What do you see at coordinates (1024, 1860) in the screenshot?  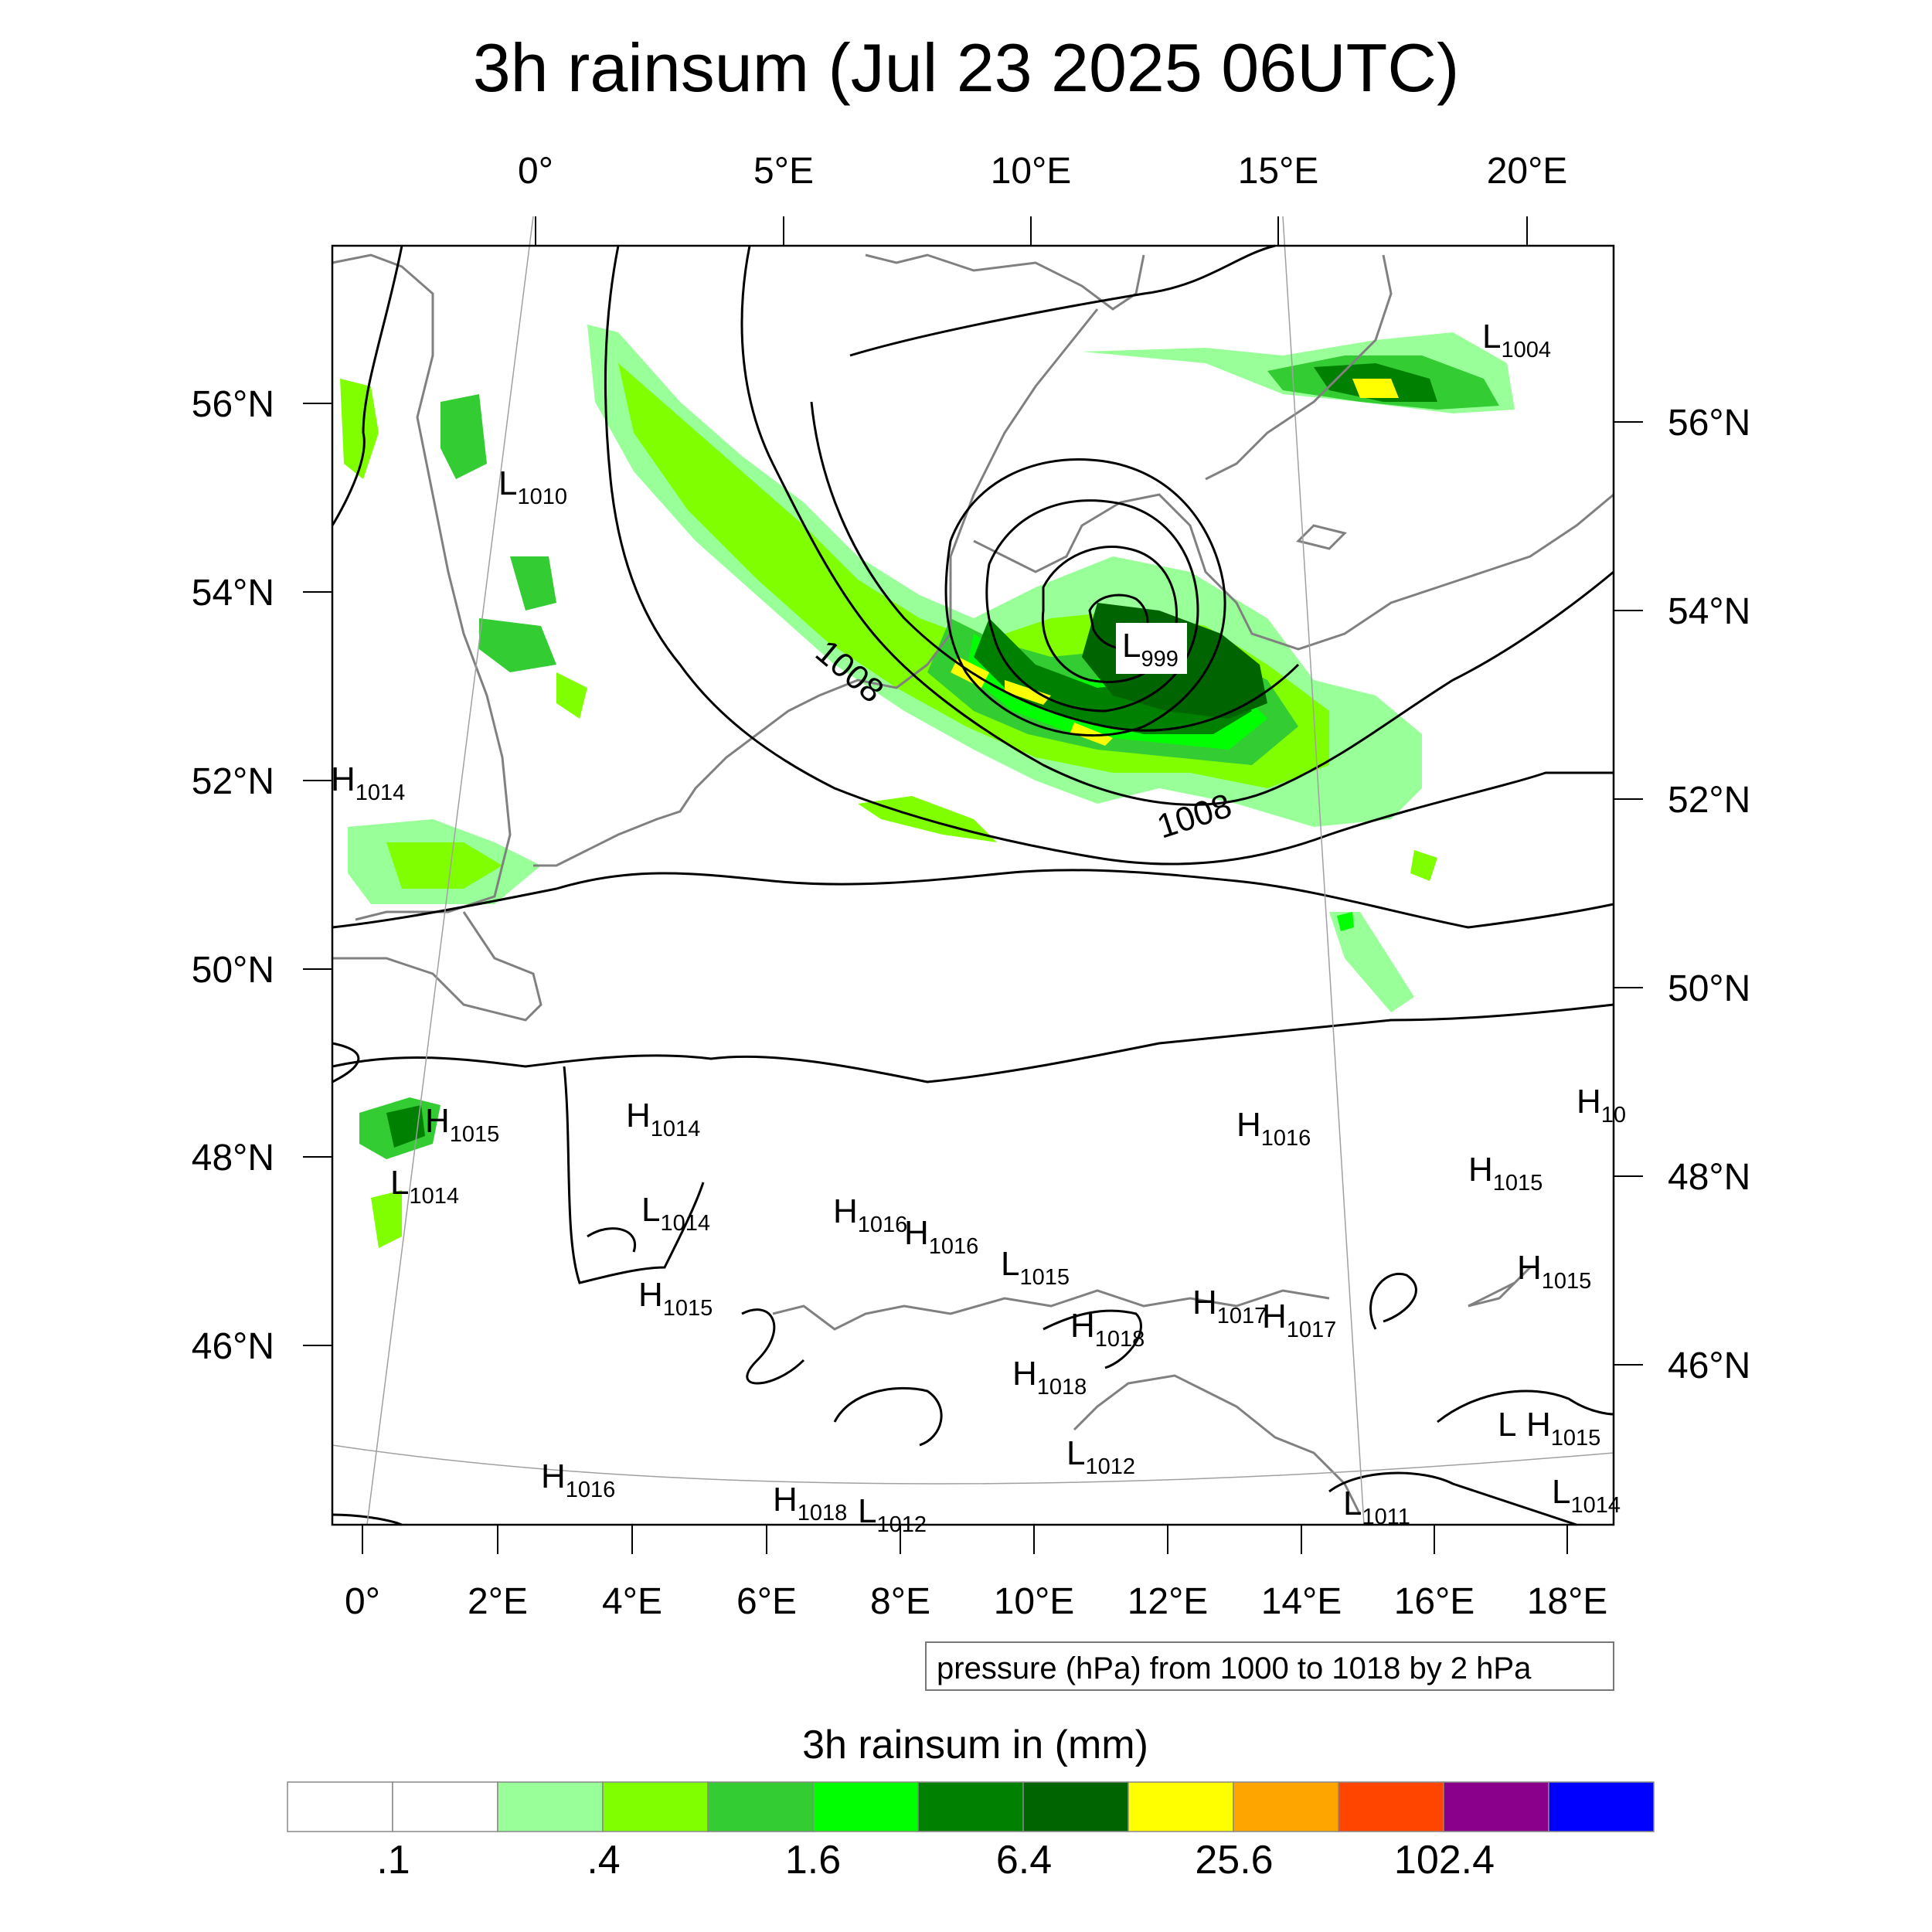 I see `colorbar-tick-label: 6.4` at bounding box center [1024, 1860].